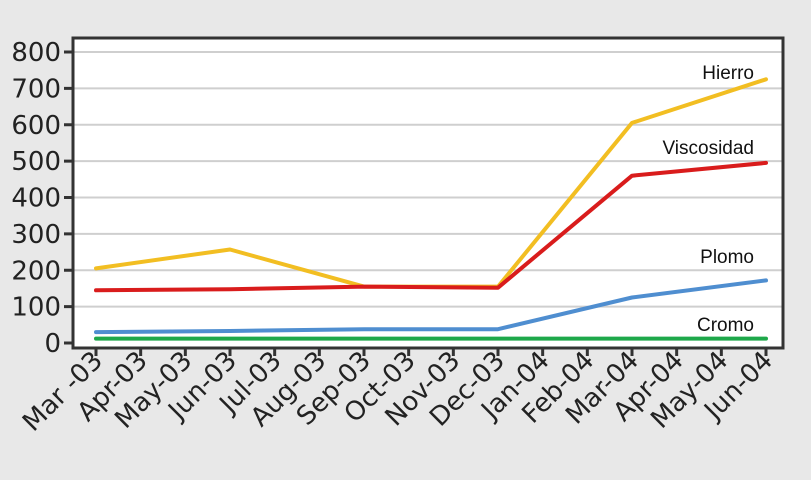  I want to click on series-label-hierro: Hierro, so click(728, 73).